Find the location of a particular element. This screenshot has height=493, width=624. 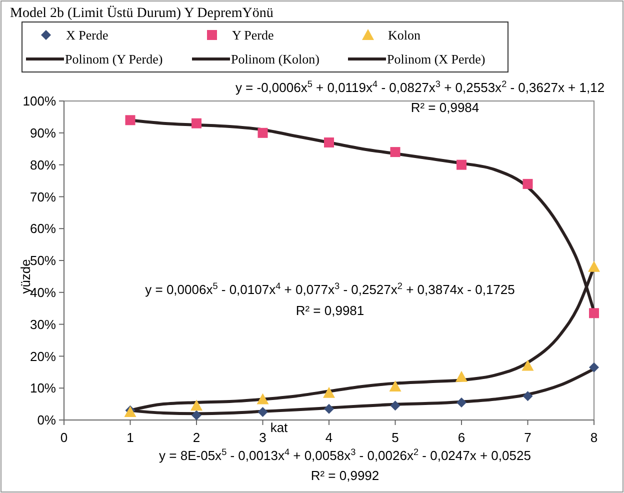

legend-label: X Perde is located at coordinates (87, 35).